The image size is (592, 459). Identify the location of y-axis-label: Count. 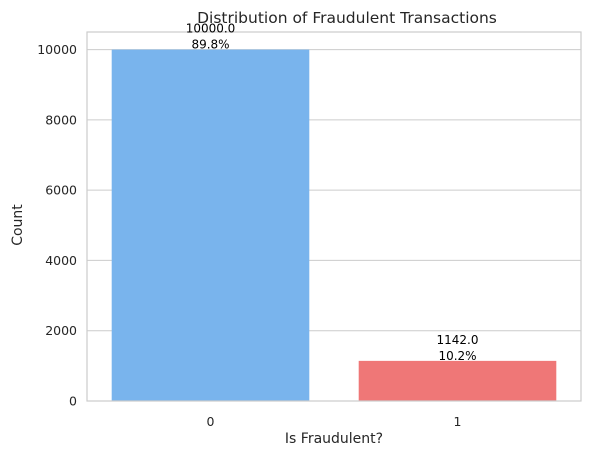
(18, 225).